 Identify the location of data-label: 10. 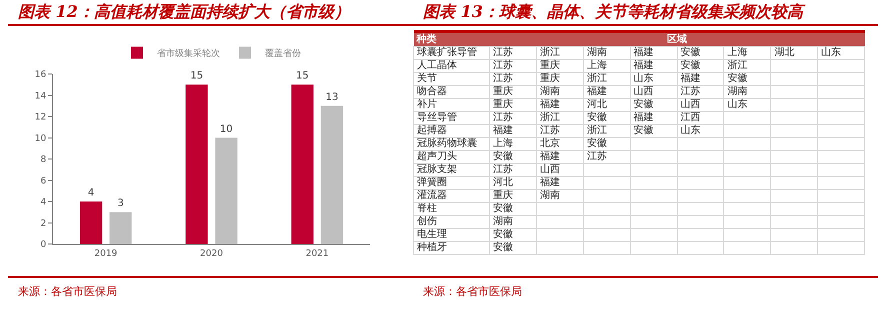
(226, 129).